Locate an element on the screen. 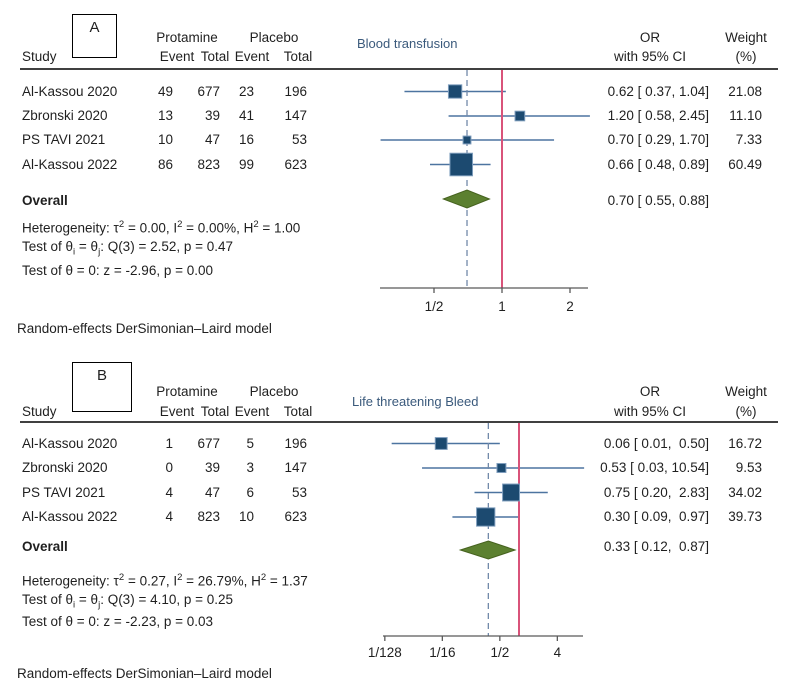  or-ci-value: 0.62 [ 0.37, 1.04] is located at coordinates (658, 91).